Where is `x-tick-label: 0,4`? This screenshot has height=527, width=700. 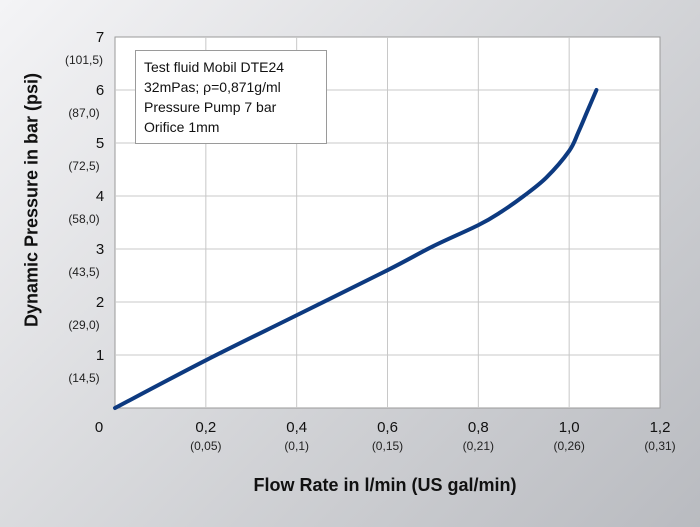 x-tick-label: 0,4 is located at coordinates (296, 427).